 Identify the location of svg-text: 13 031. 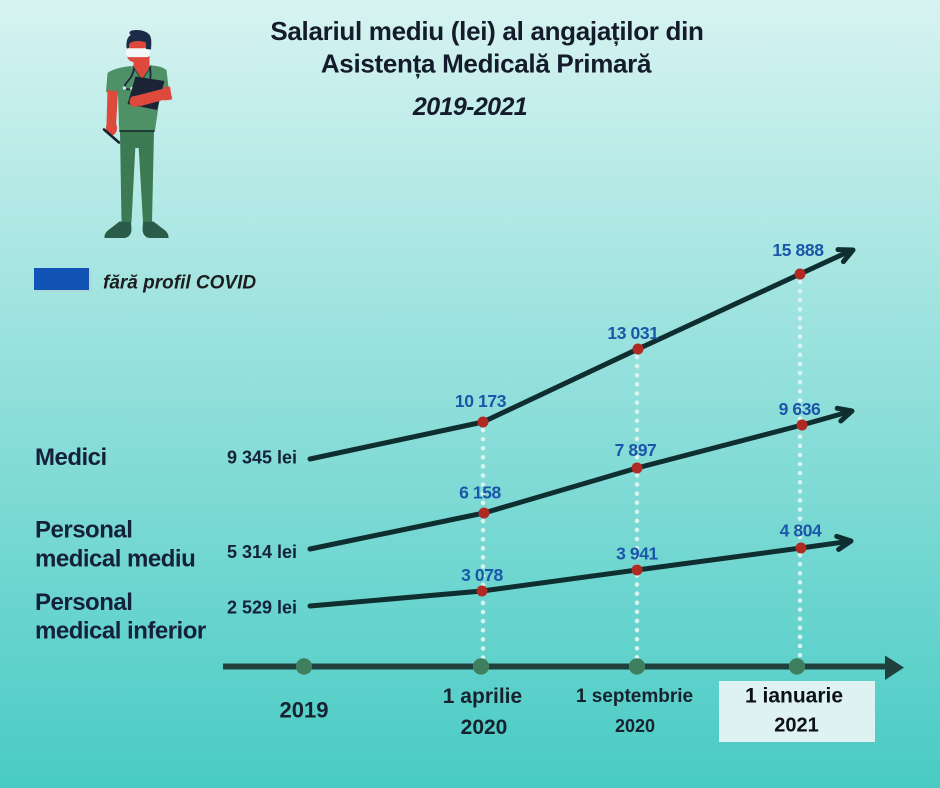
(633, 333).